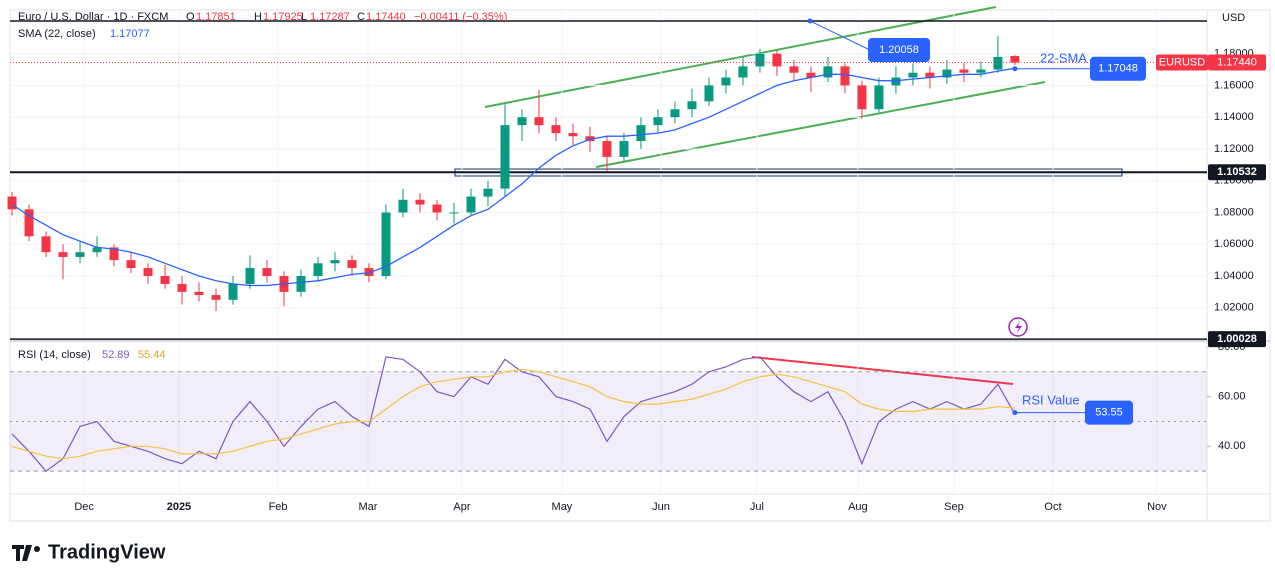  I want to click on sma-callout-value: 1.17048, so click(1118, 69).